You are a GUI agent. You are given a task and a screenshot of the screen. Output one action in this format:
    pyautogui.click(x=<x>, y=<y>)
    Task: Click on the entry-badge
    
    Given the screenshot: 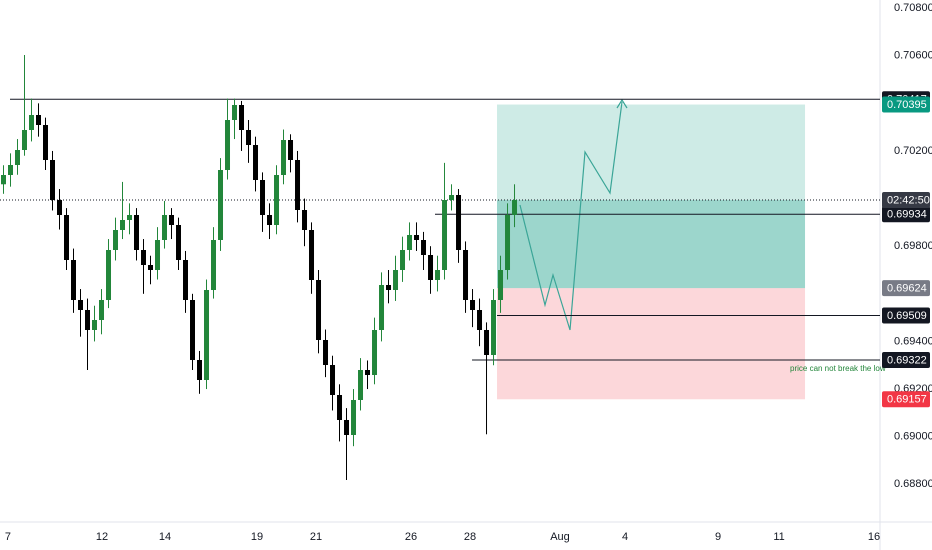 What is the action you would take?
    pyautogui.click(x=906, y=288)
    